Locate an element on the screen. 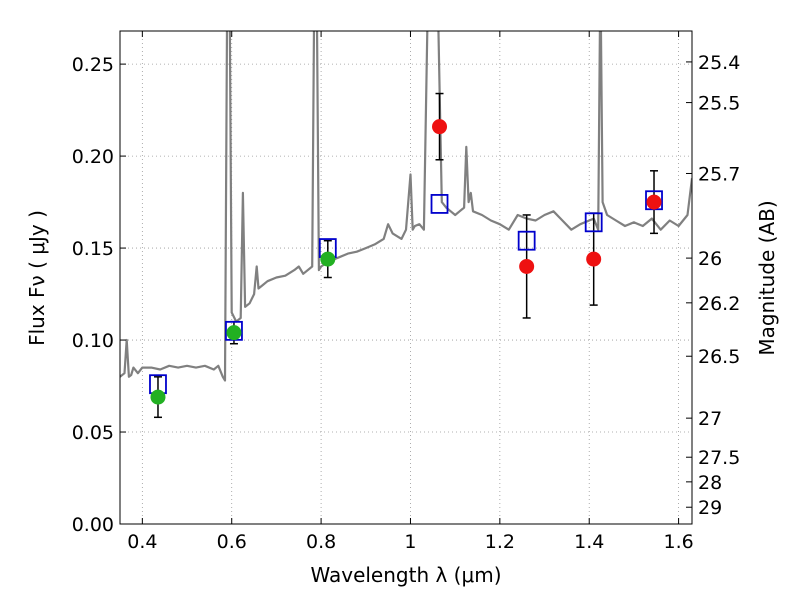  mag-tick-label: 28 is located at coordinates (710, 483).